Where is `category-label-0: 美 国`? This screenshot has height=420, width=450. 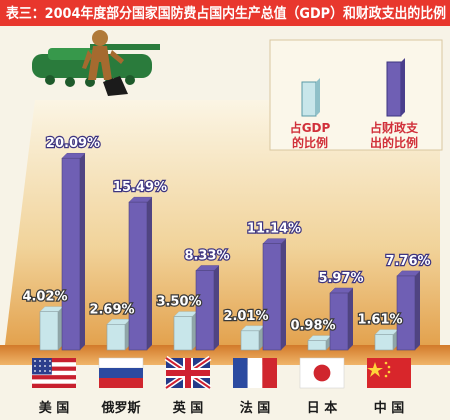
category-label-0: 美 国 is located at coordinates (54, 408).